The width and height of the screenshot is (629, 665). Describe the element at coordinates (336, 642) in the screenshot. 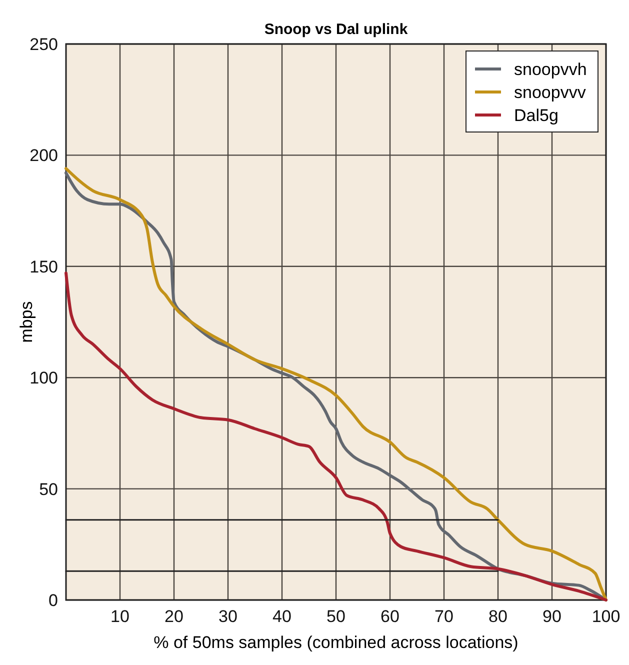

I see `x-axis-title: % of 50ms samples (combined across locations)` at that location.